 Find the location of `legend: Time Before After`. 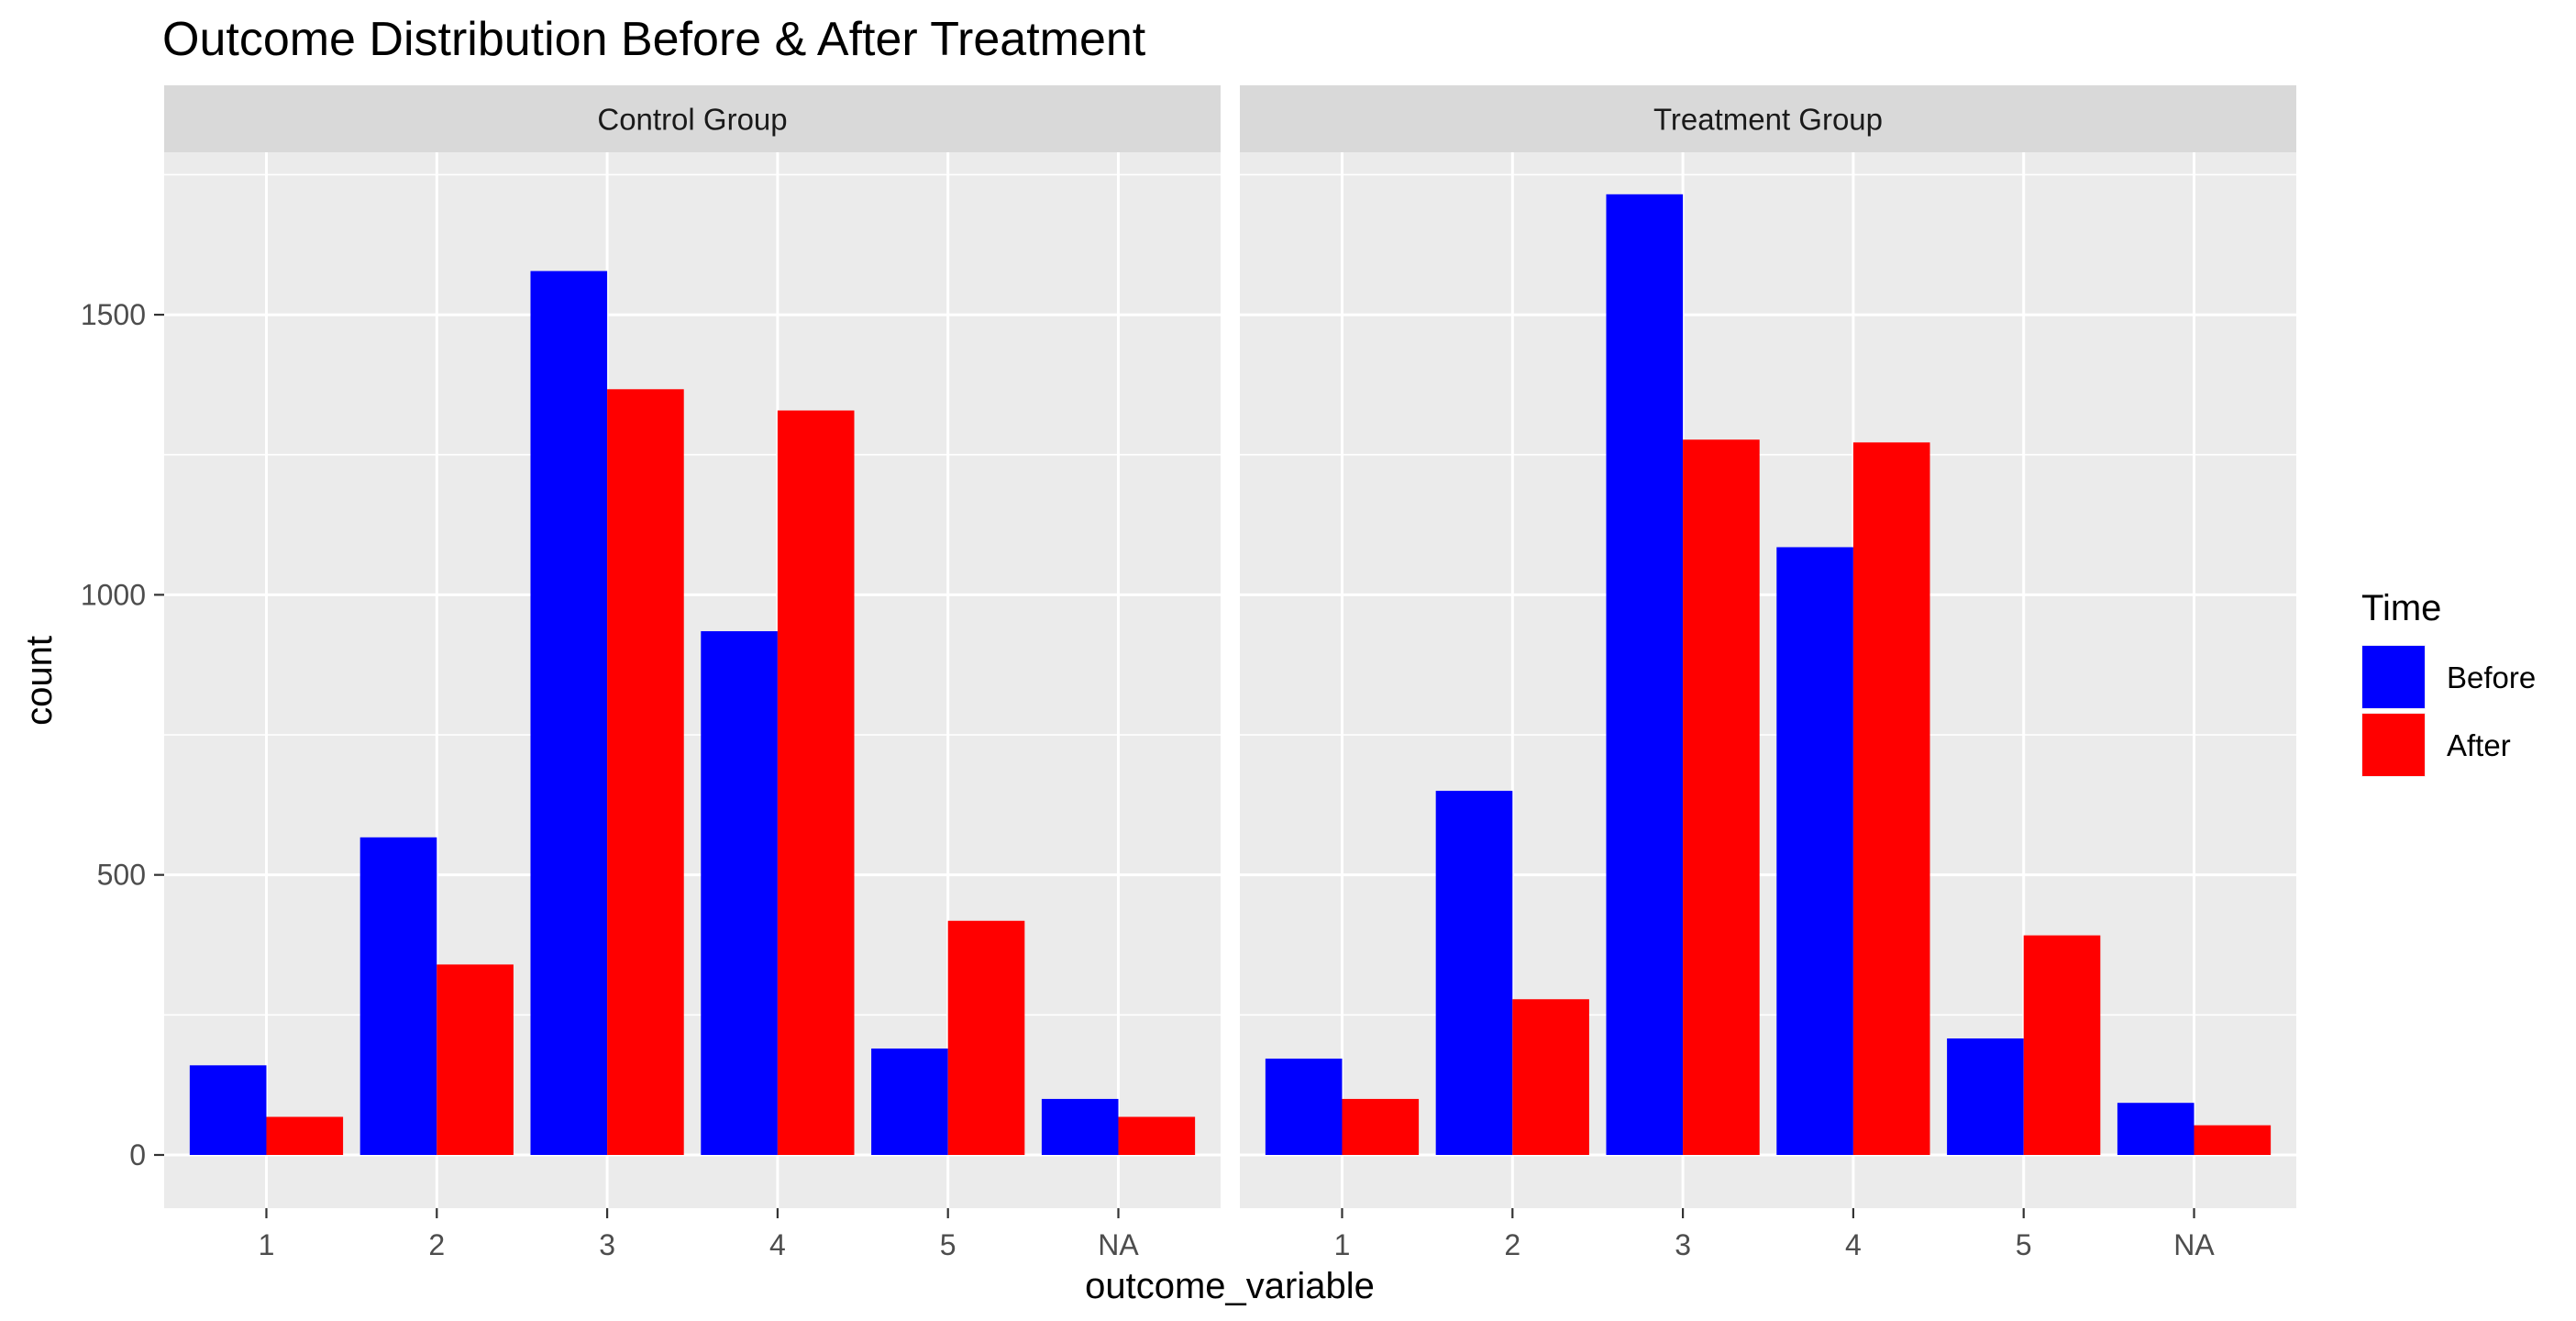

legend: Time Before After is located at coordinates (2448, 682).